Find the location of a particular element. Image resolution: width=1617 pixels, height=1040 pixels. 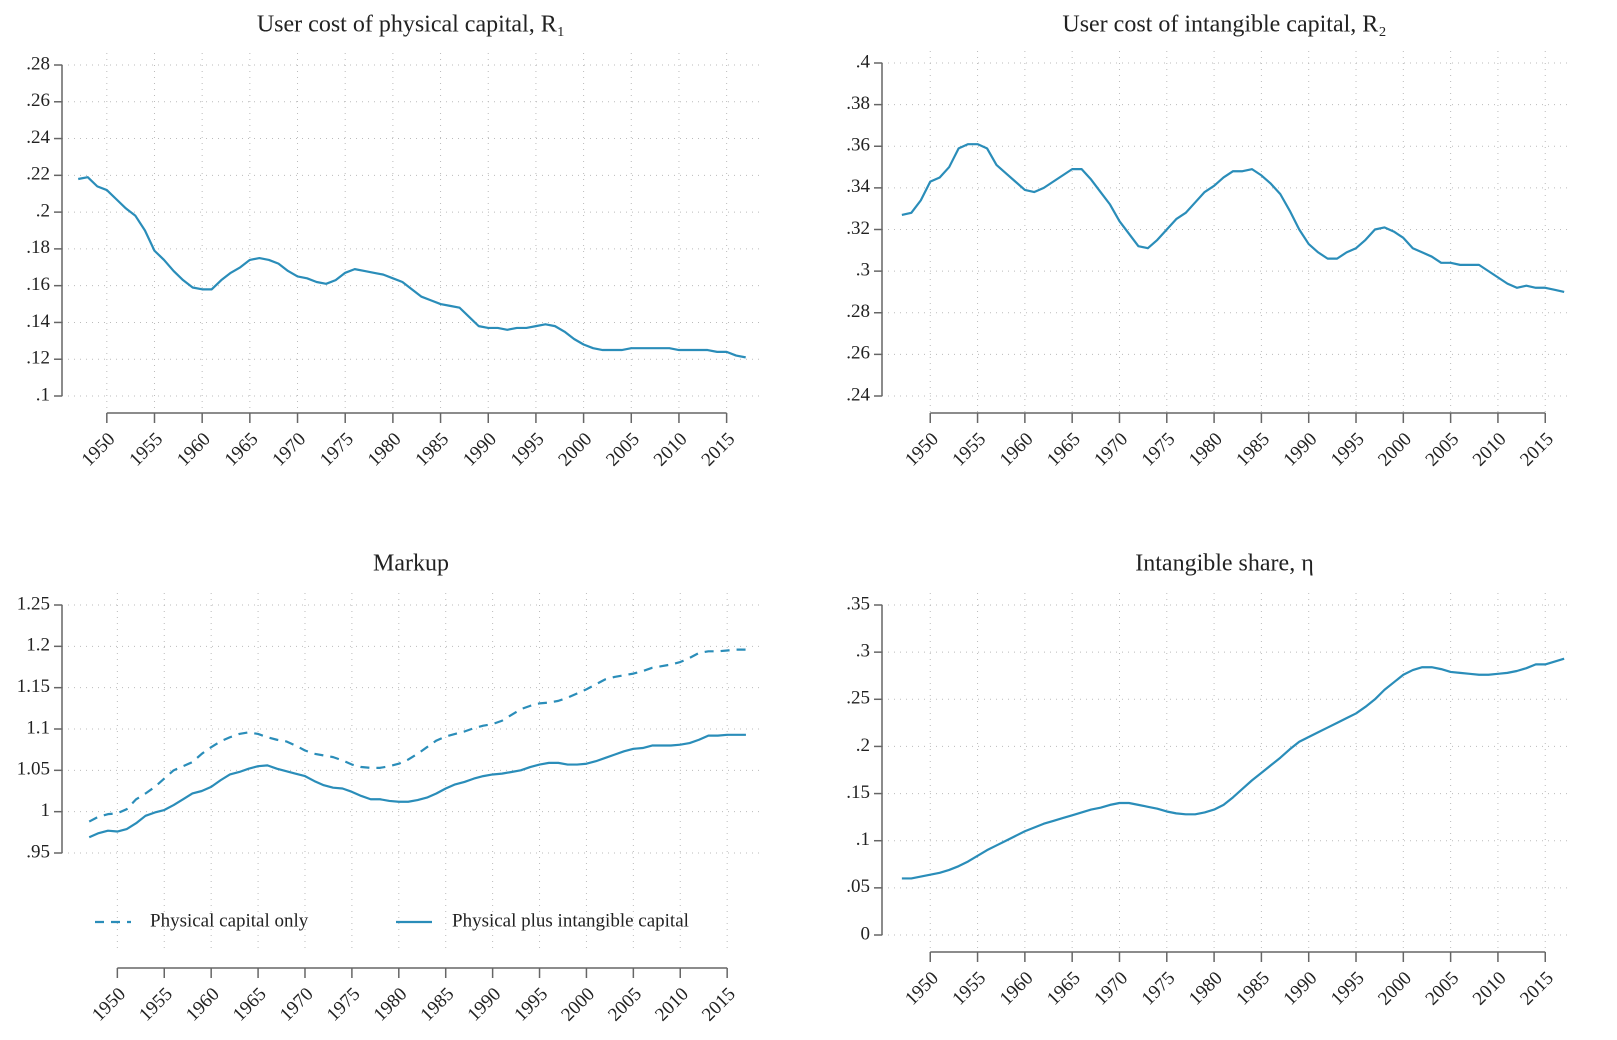

y-tick-label: .25 is located at coordinates (858, 698).